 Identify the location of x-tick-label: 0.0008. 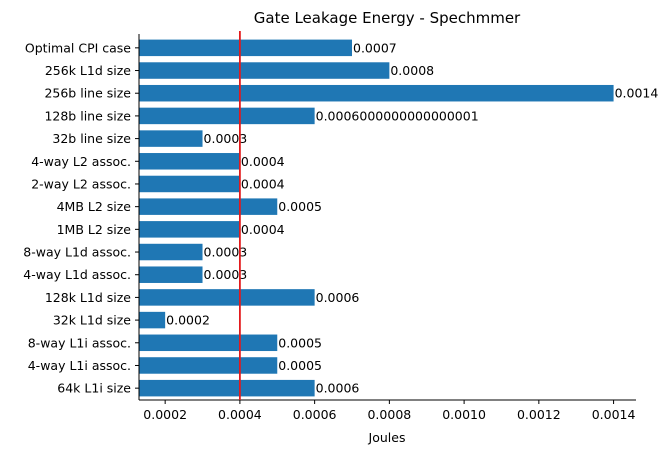
(389, 414).